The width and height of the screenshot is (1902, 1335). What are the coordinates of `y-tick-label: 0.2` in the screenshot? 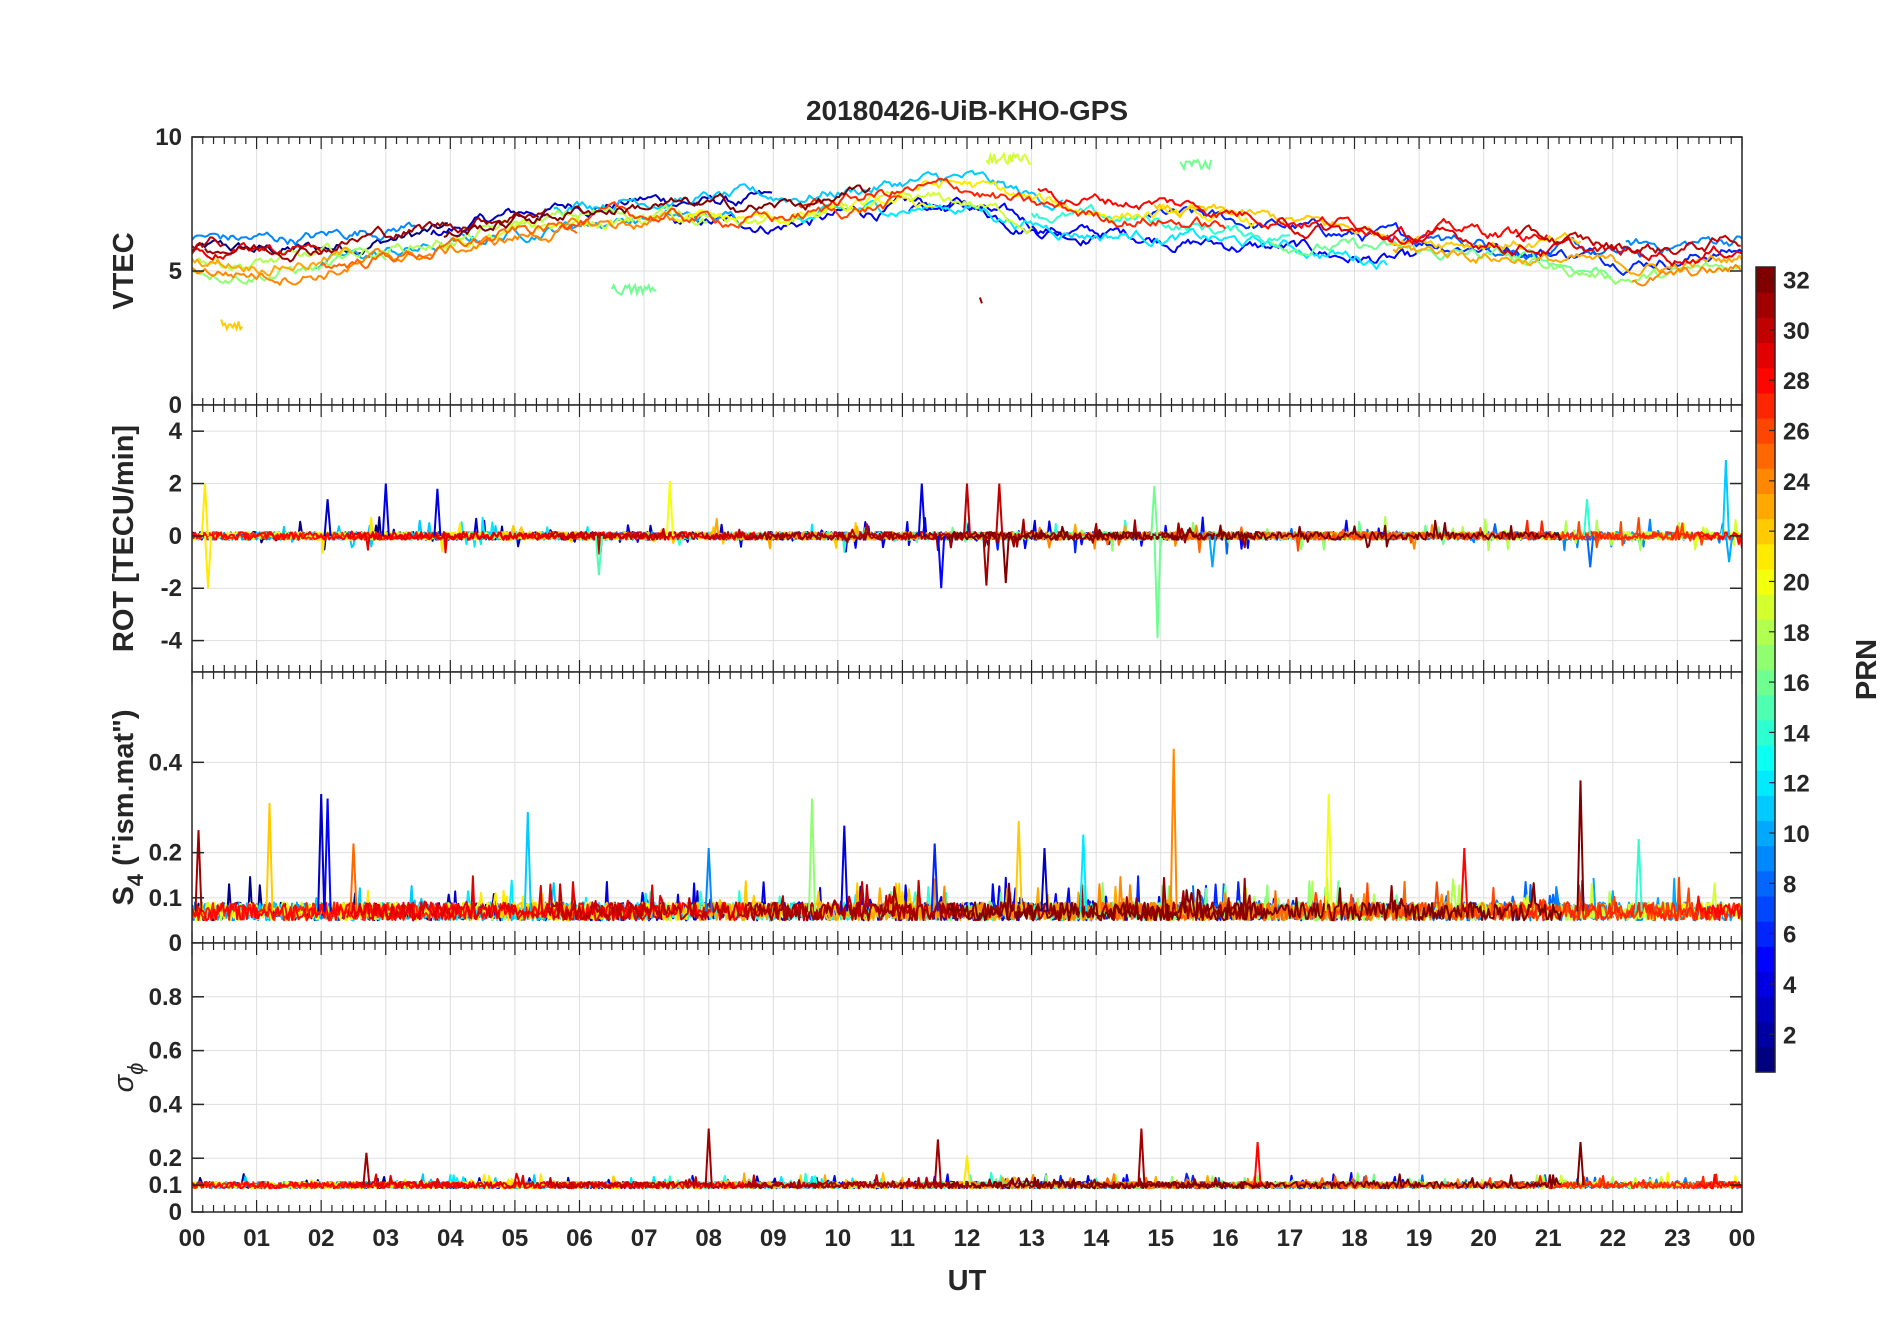 It's located at (165, 1158).